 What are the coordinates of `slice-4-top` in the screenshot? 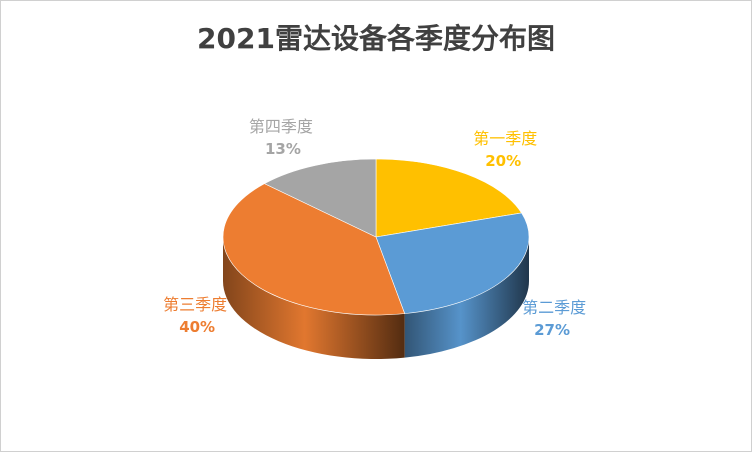 It's located at (320, 198).